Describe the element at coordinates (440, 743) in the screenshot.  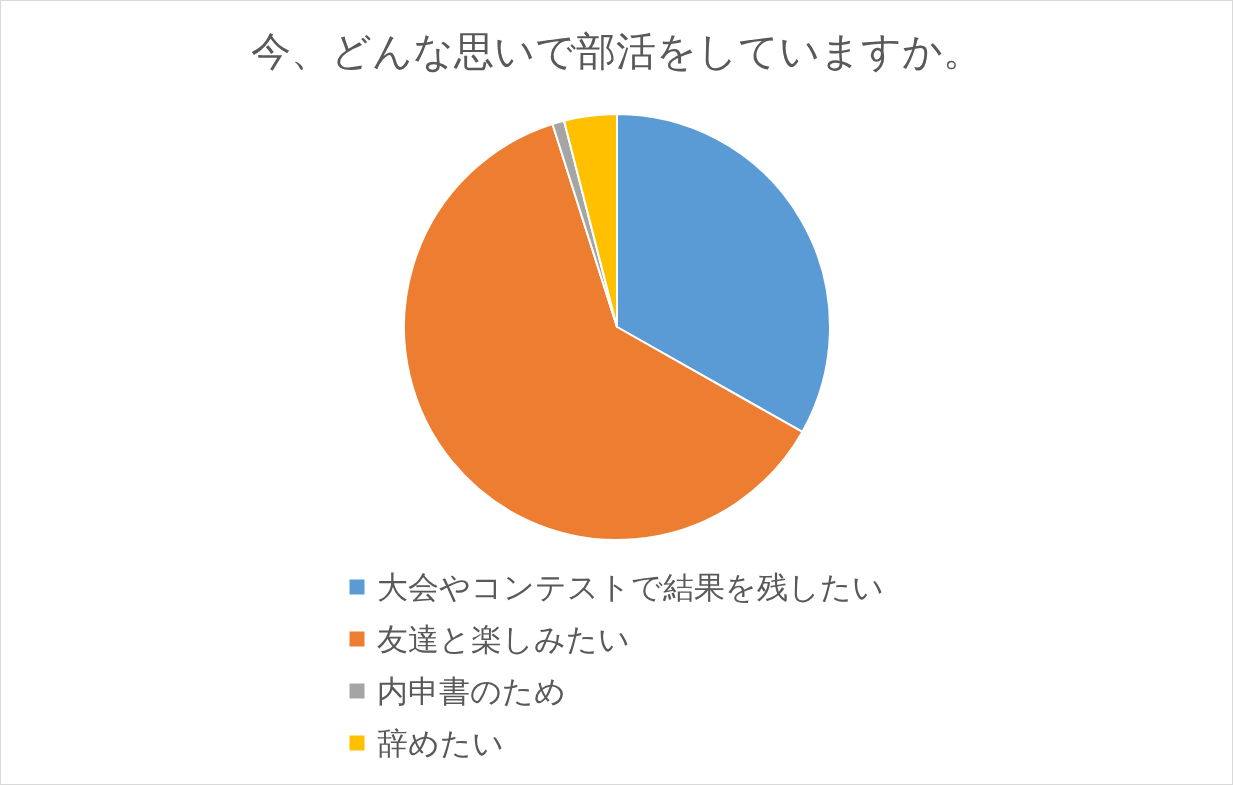
I see `legend-label: 辞めたい` at that location.